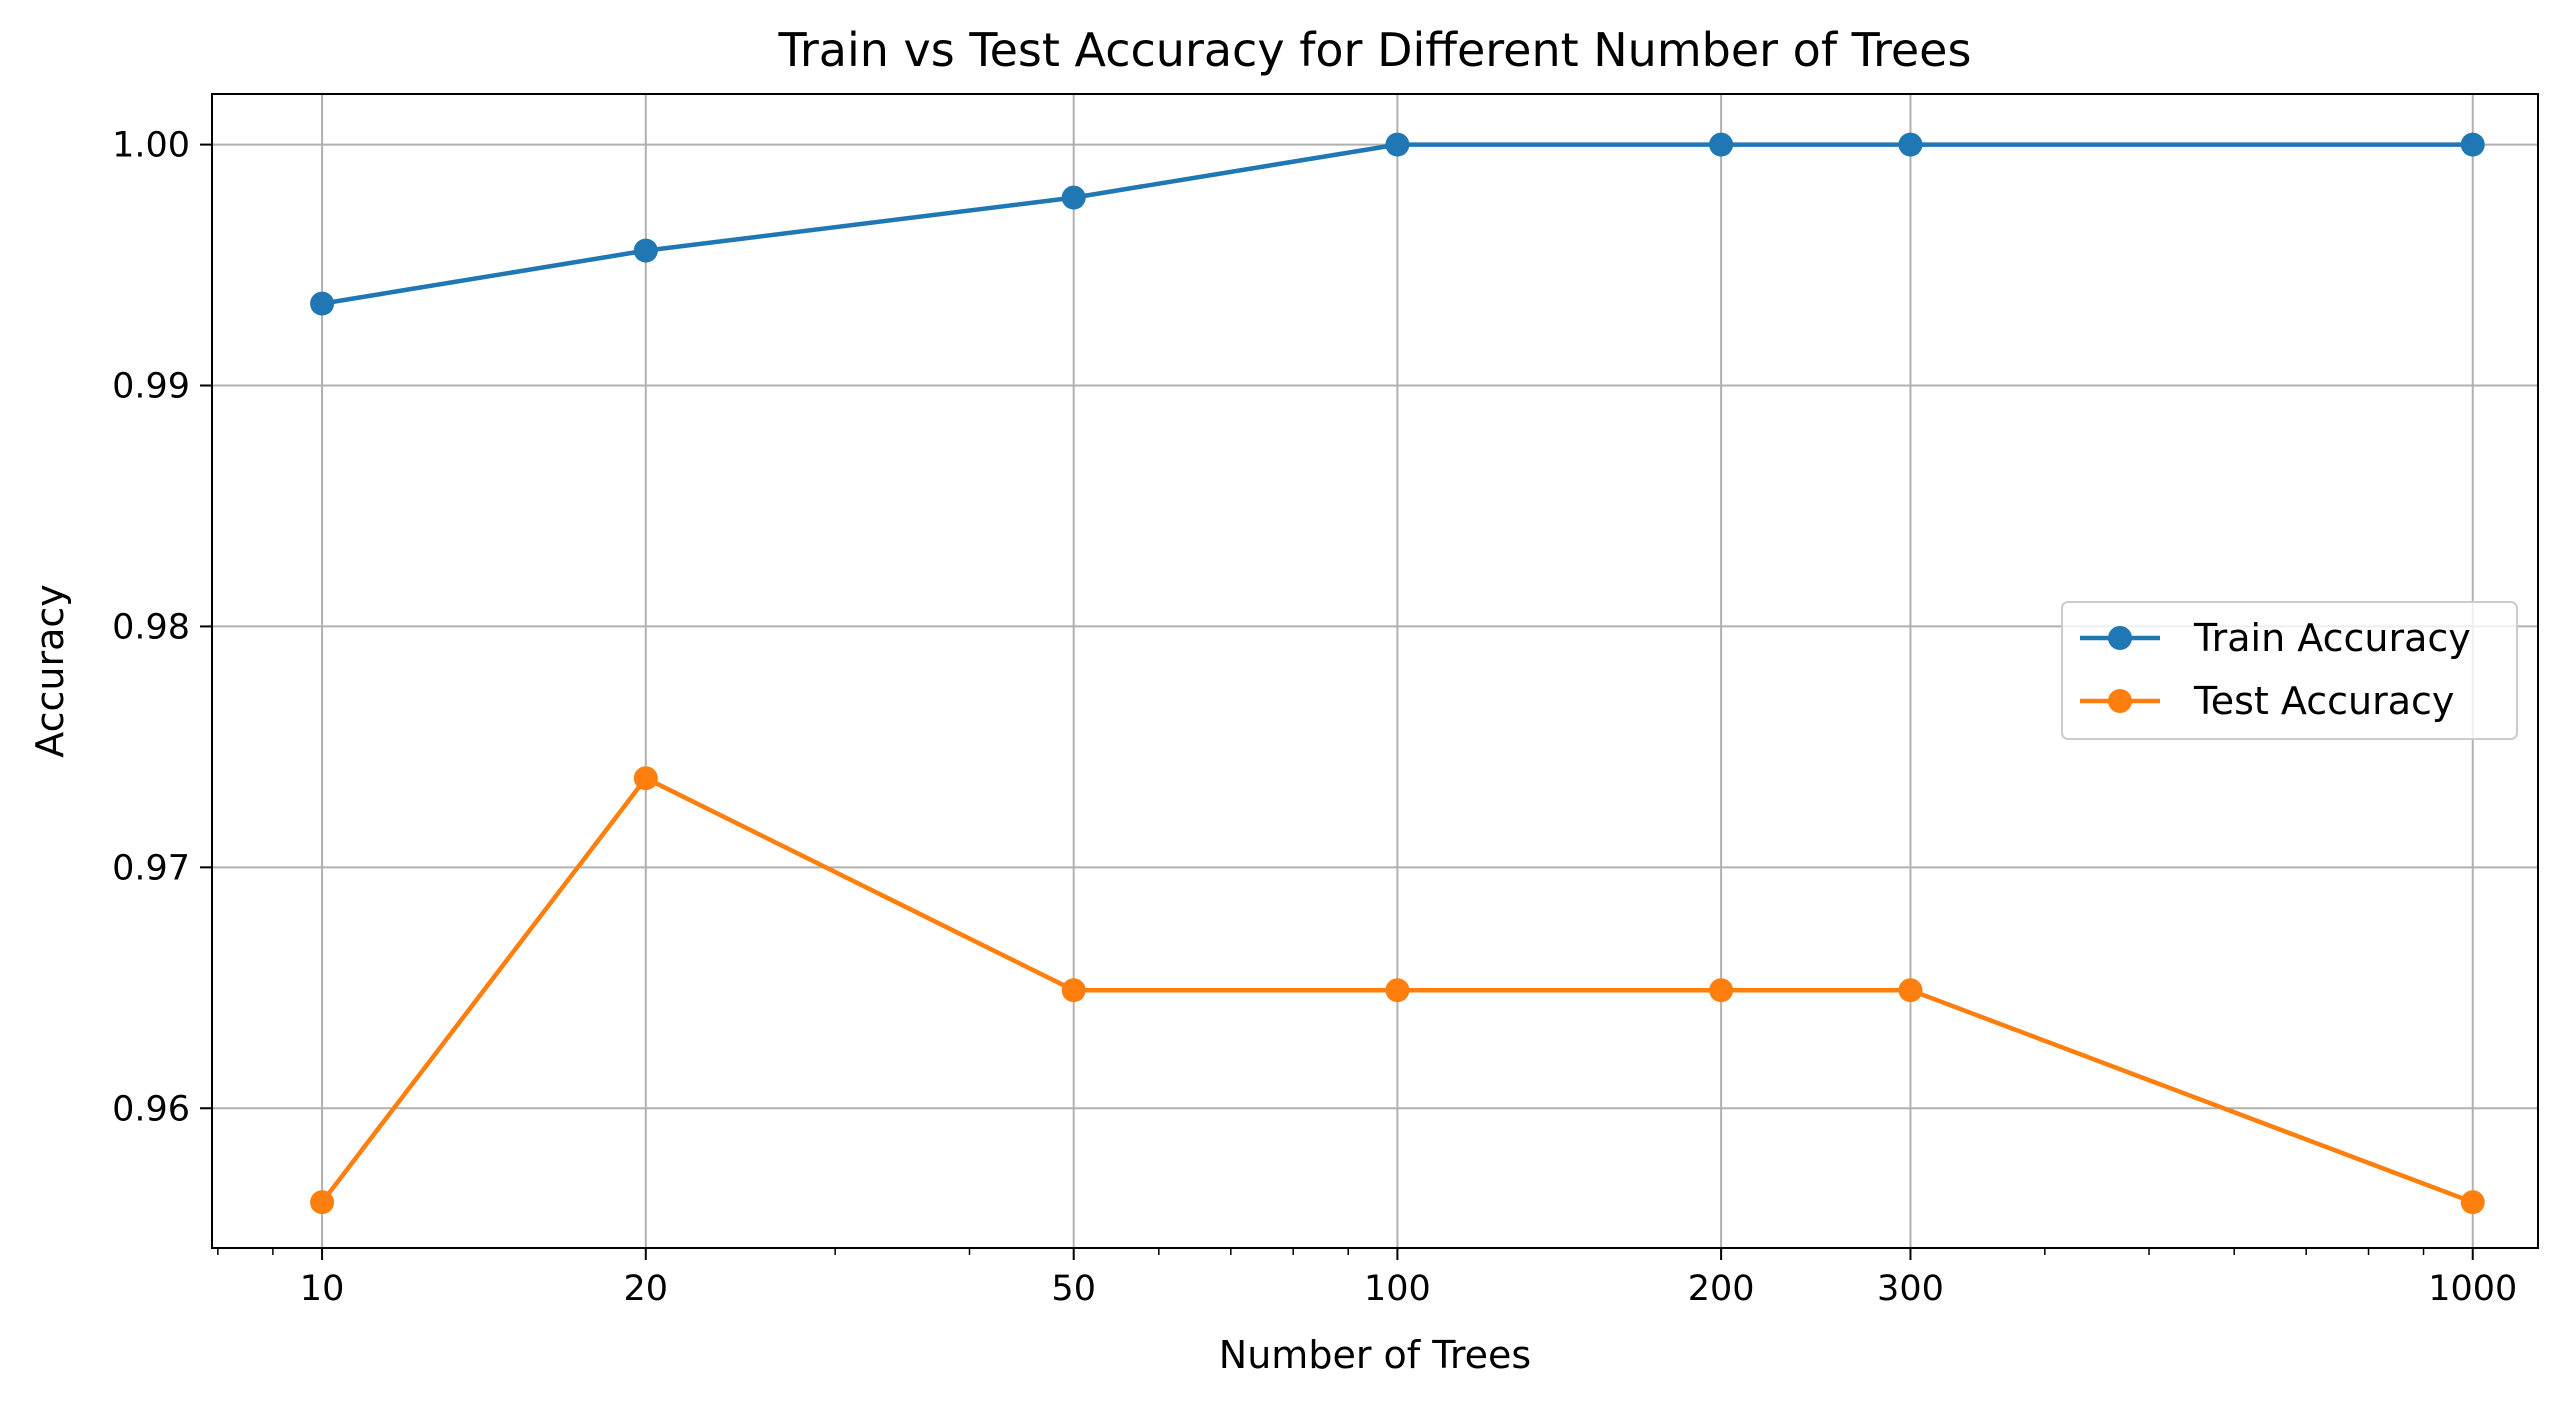 The width and height of the screenshot is (2565, 1407). Describe the element at coordinates (1721, 1289) in the screenshot. I see `x-tick-label: 200` at that location.